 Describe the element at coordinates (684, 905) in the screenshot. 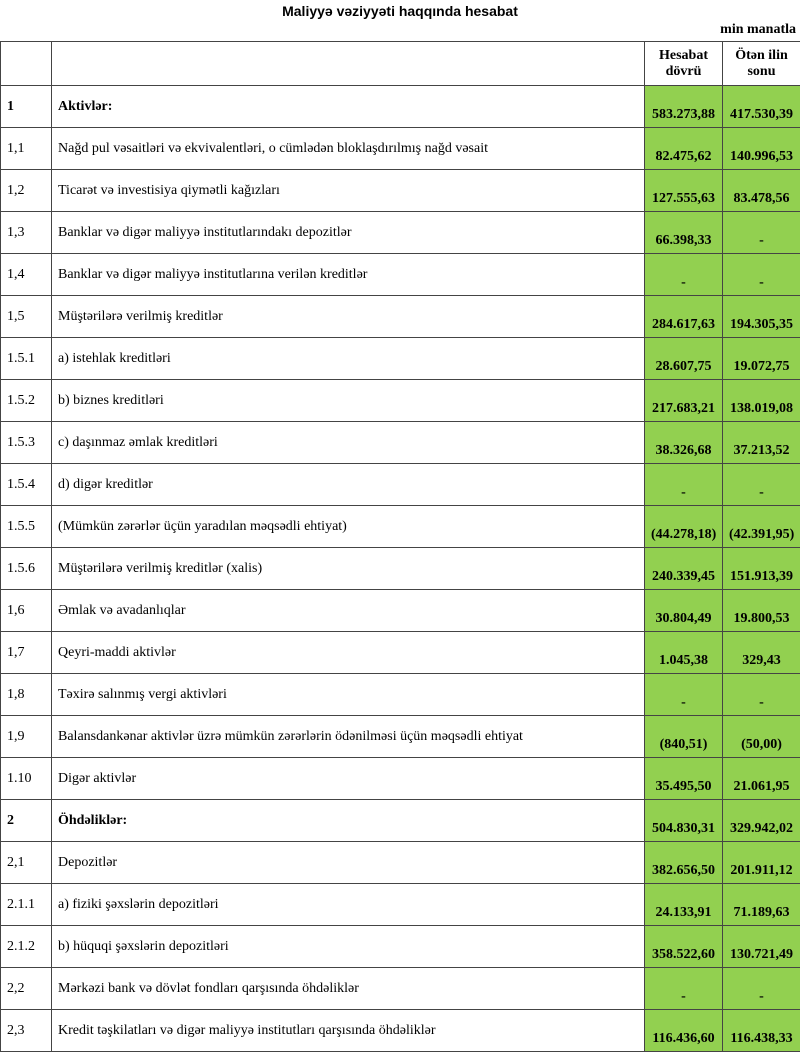

I see `current-period-value: 24.133,91` at that location.